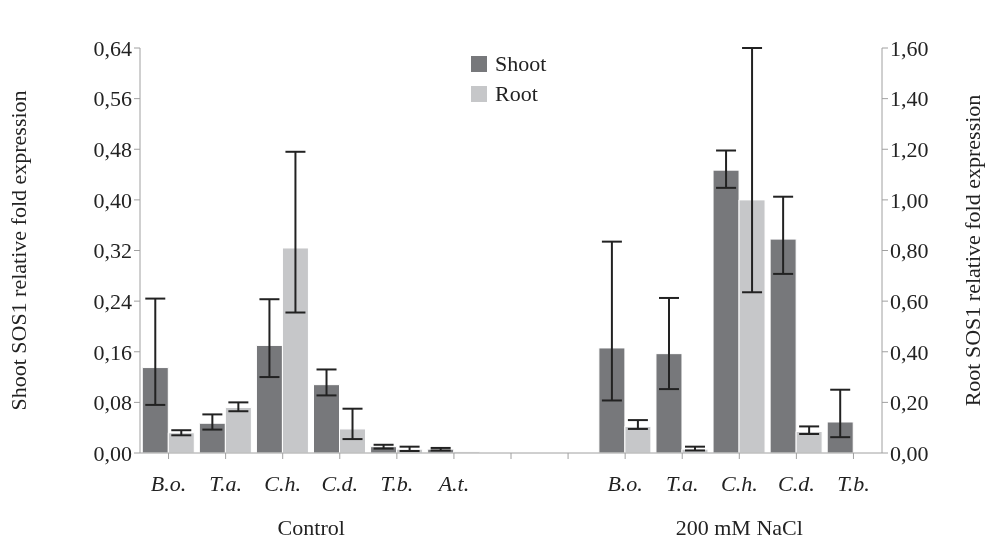 Image resolution: width=1007 pixels, height=550 pixels. What do you see at coordinates (909, 251) in the screenshot?
I see `y2-tick-label: 0,80` at bounding box center [909, 251].